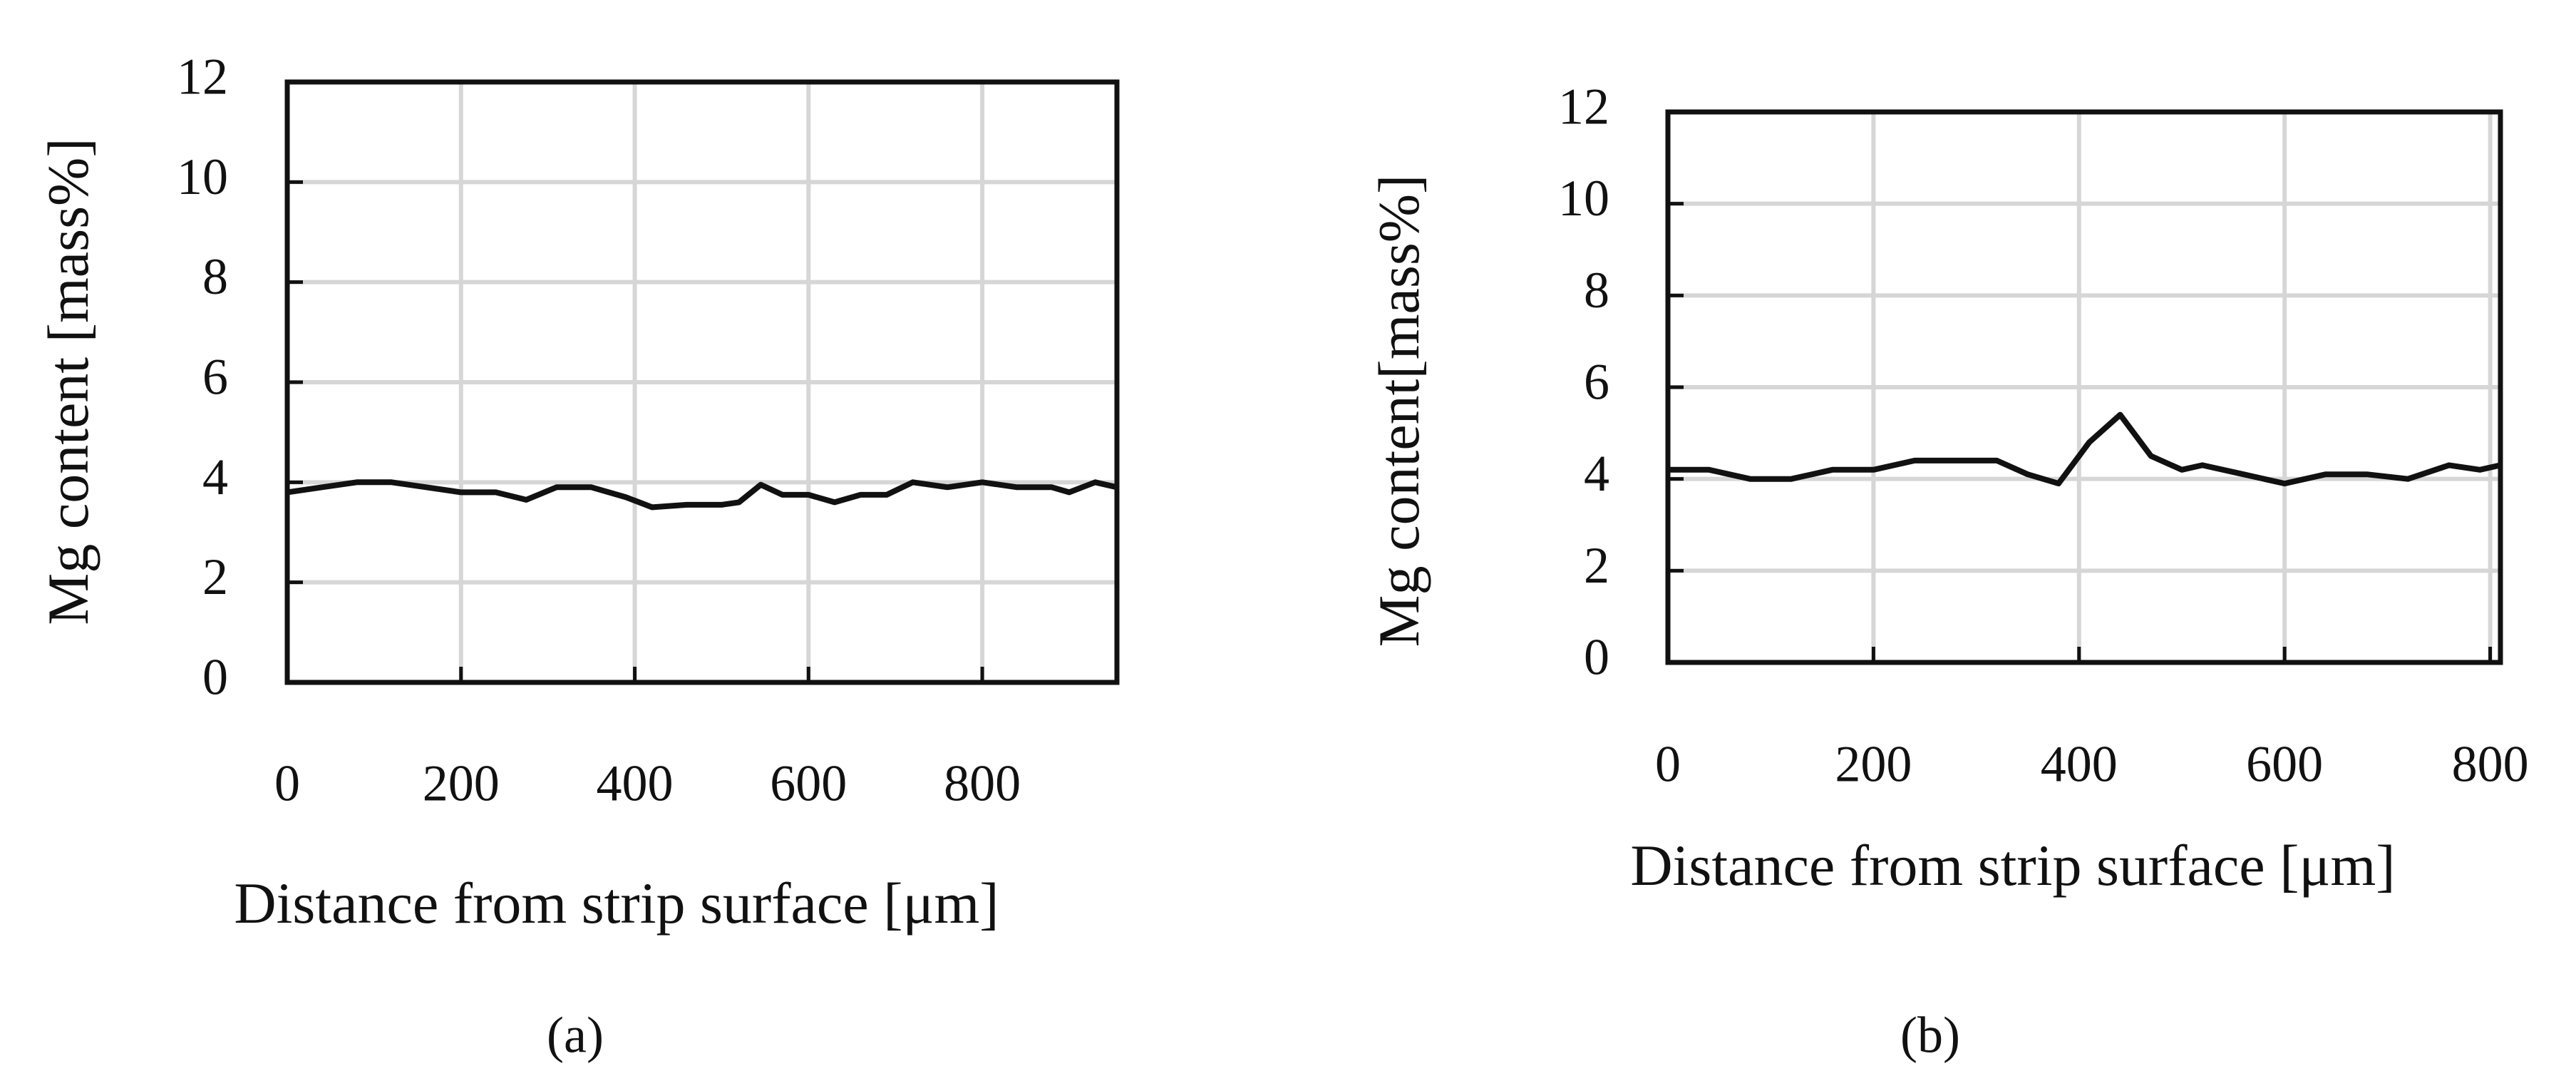  Describe the element at coordinates (575, 1035) in the screenshot. I see `caption: (a)` at that location.